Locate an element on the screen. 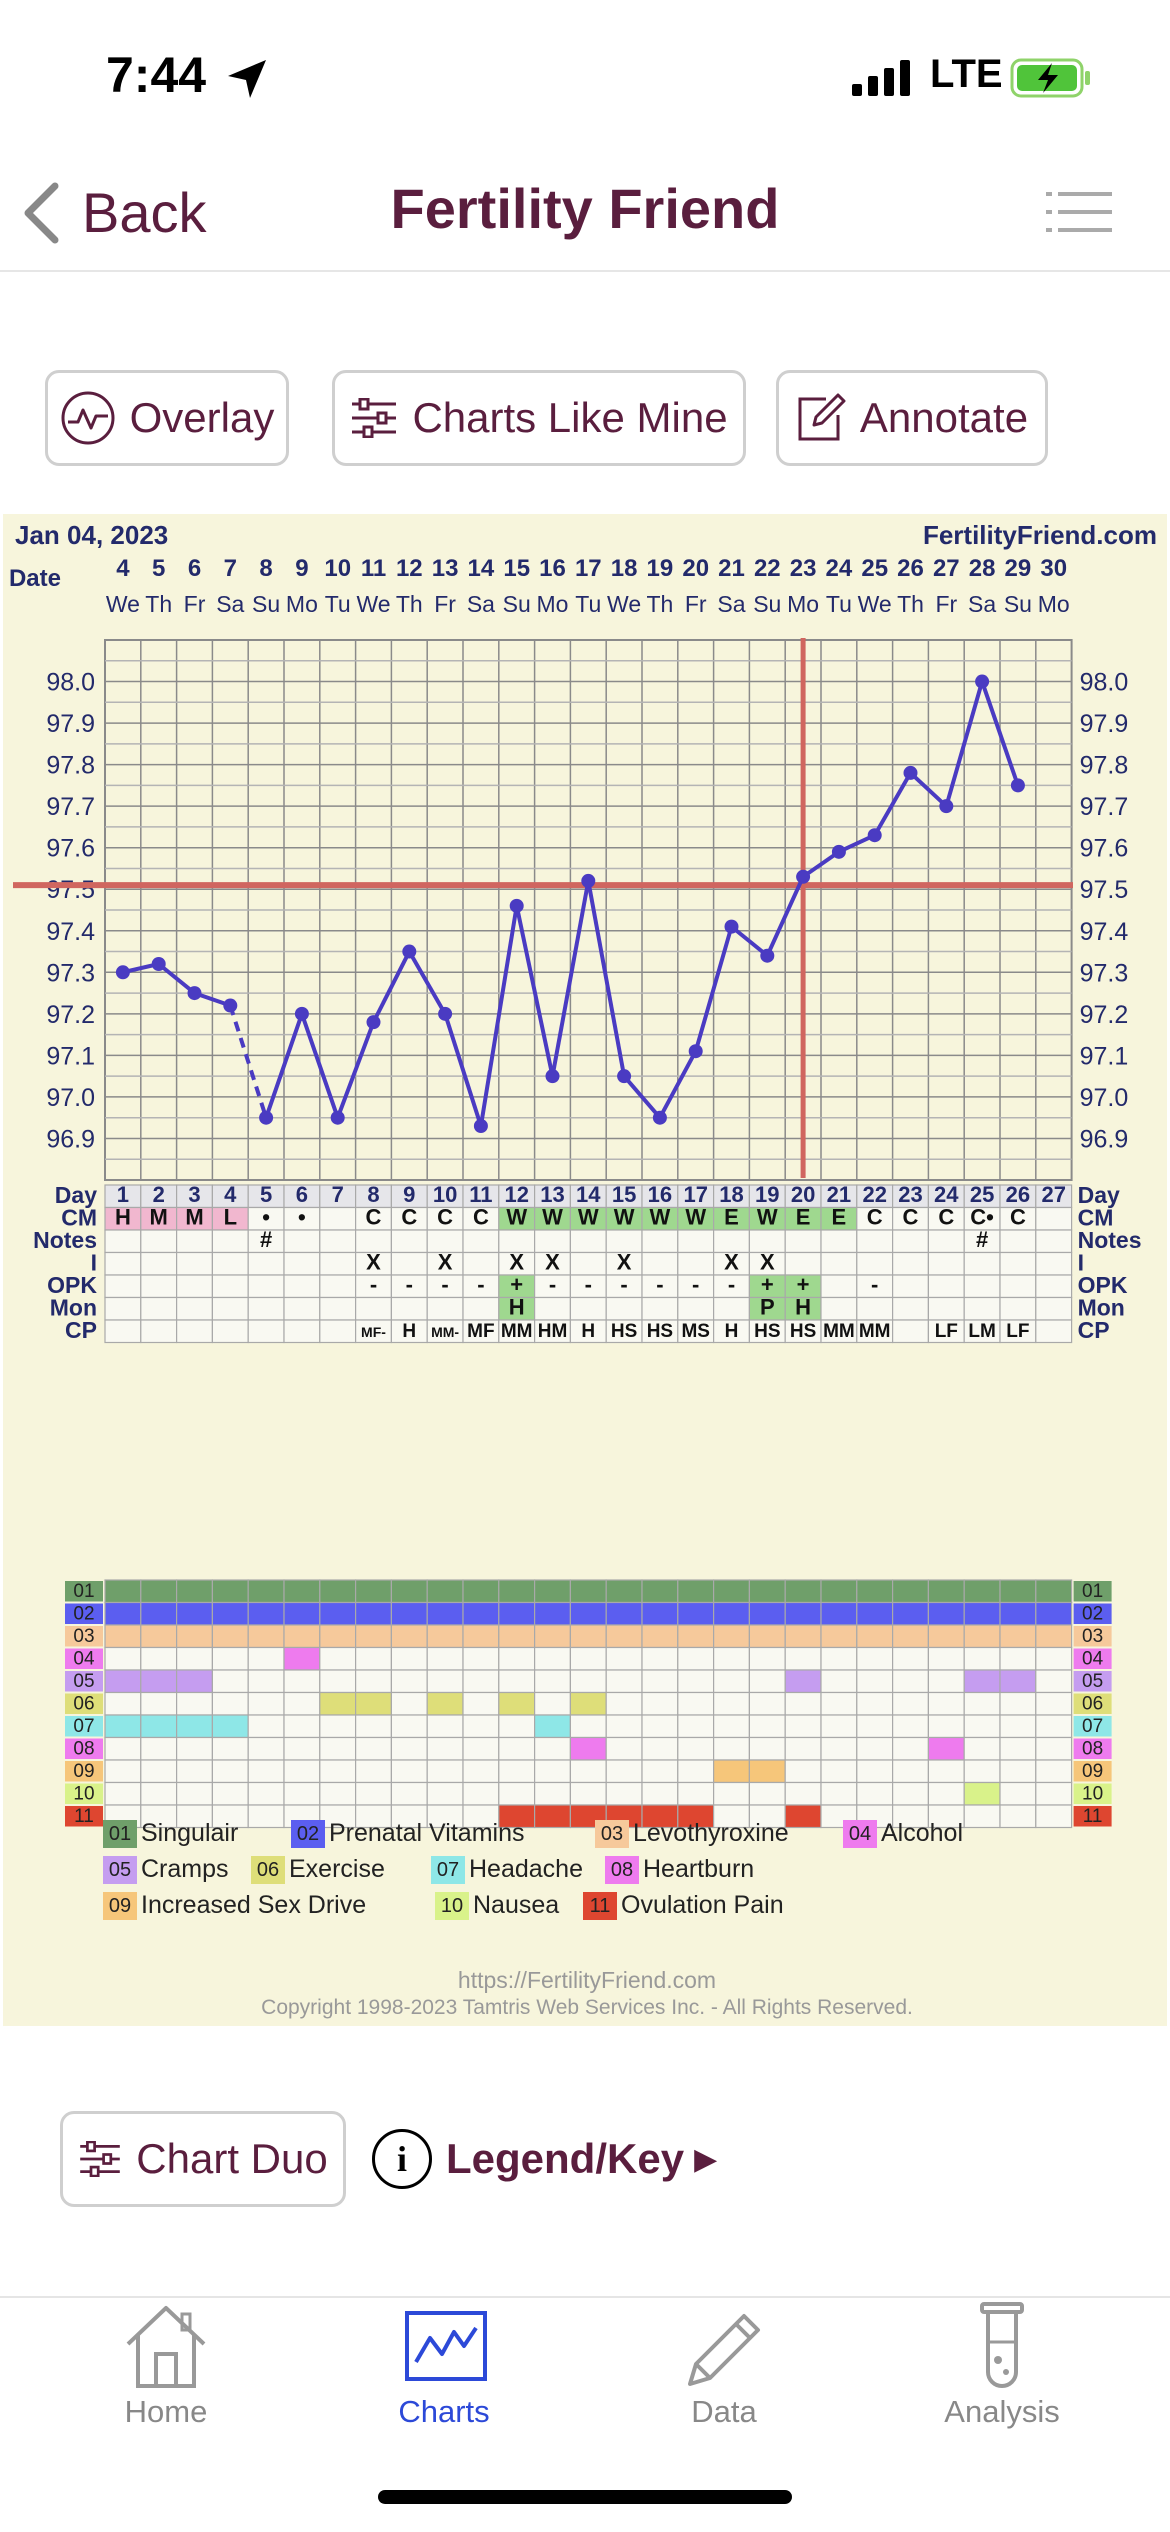 Image resolution: width=1170 pixels, height=2532 pixels. temp-tick-right: 97.9 is located at coordinates (1104, 724).